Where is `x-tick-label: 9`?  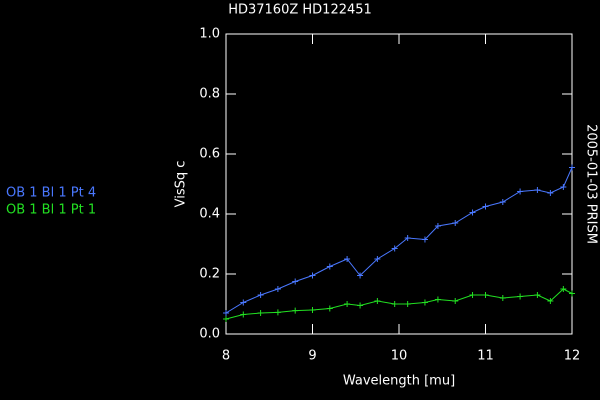
x-tick-label: 9 is located at coordinates (312, 356).